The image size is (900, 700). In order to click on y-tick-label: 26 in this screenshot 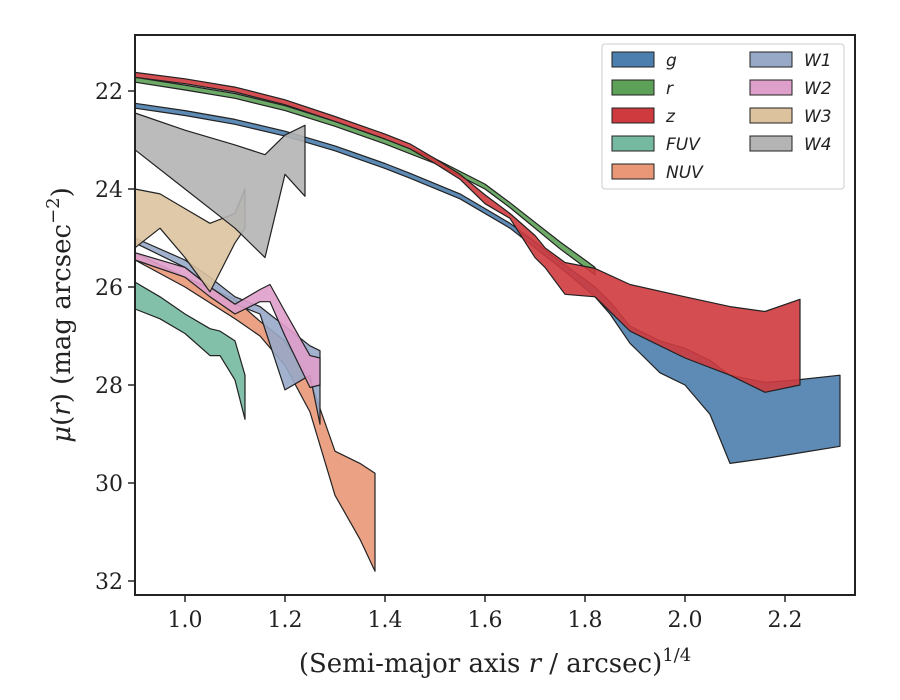, I will do `click(109, 288)`.